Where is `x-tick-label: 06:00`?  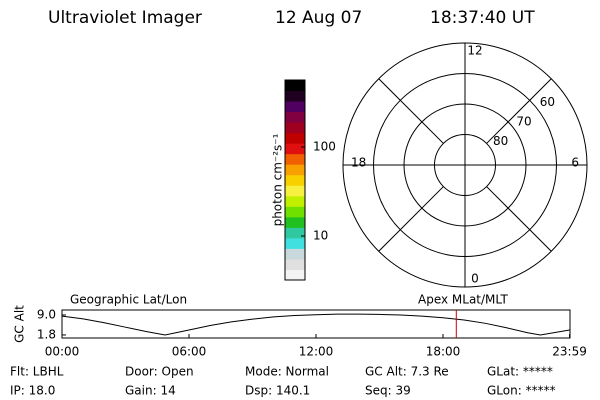
x-tick-label: 06:00 is located at coordinates (189, 352).